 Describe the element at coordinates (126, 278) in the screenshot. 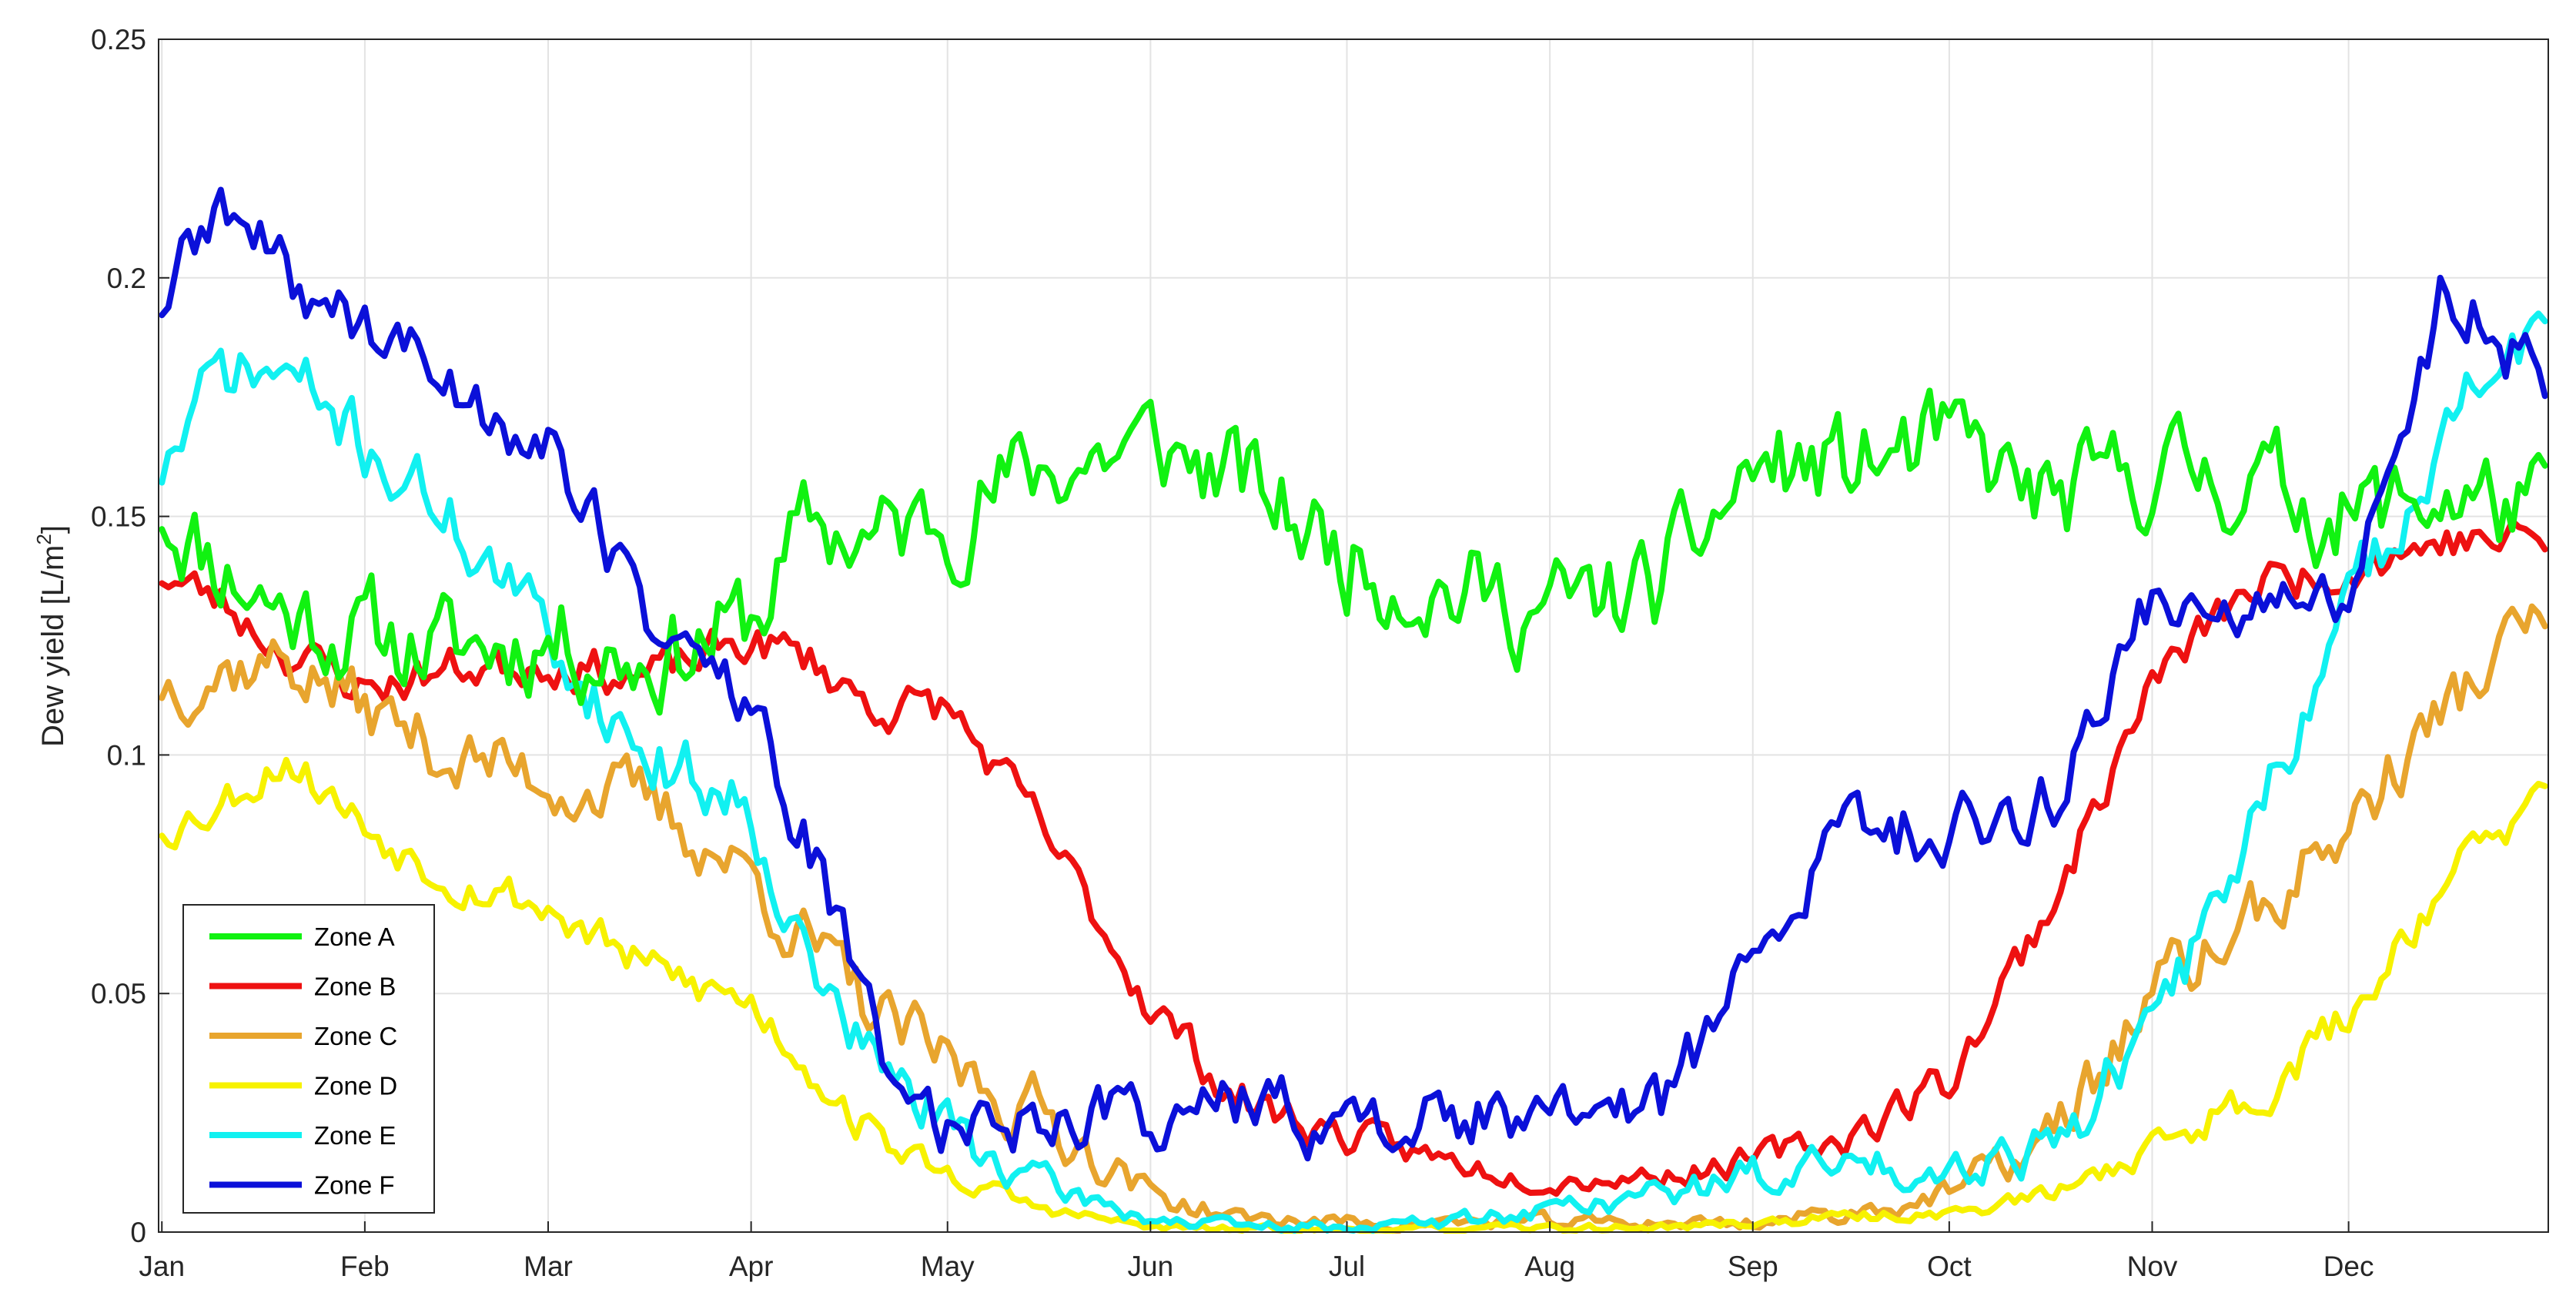

I see `y-tick-label: 0.2` at that location.